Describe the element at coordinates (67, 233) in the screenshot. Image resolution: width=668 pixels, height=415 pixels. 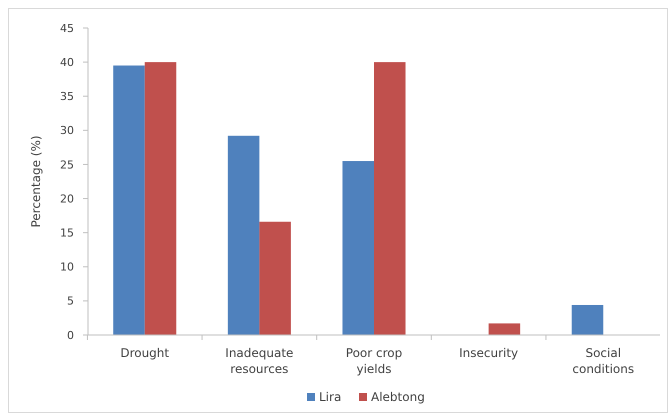
I see `y-tick-label: 15` at that location.